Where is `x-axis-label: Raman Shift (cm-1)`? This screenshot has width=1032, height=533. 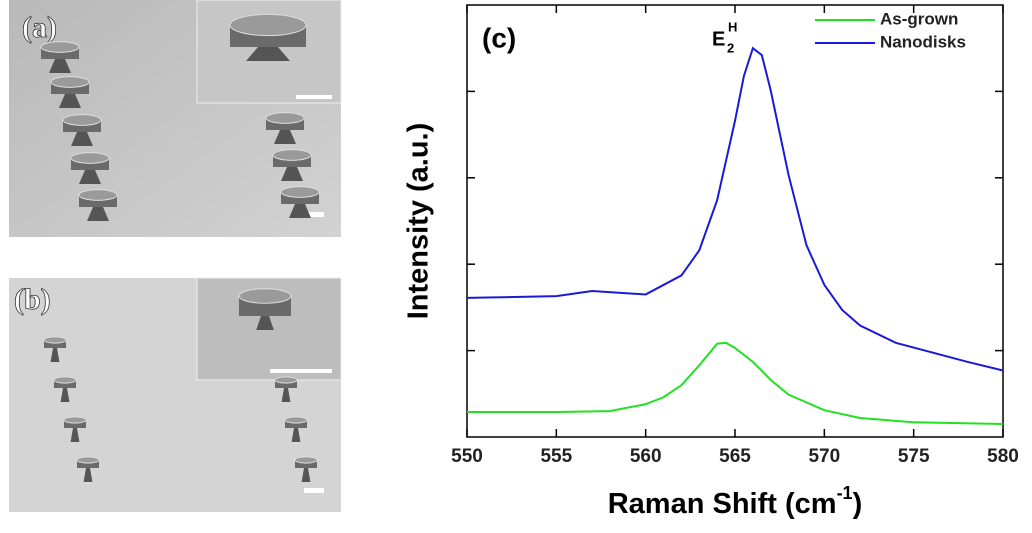
x-axis-label: Raman Shift (cm-1) is located at coordinates (735, 501).